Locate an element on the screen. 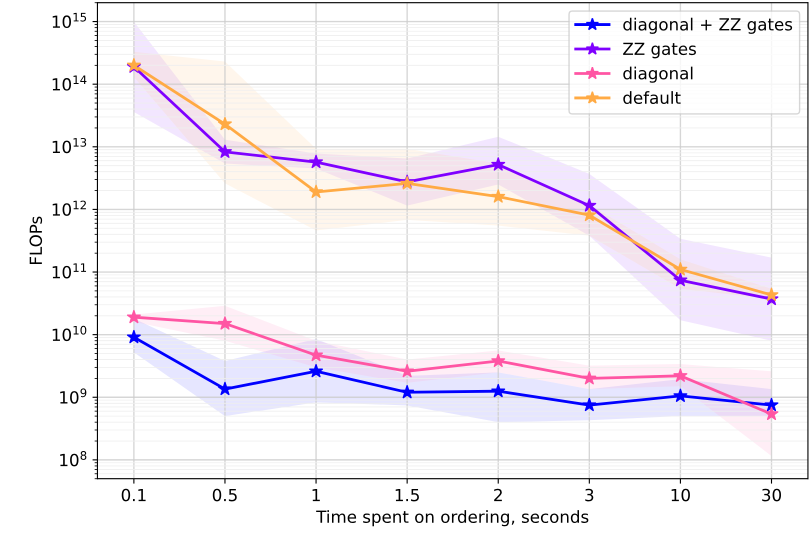  x-tick-label: 0.5 is located at coordinates (224, 495).